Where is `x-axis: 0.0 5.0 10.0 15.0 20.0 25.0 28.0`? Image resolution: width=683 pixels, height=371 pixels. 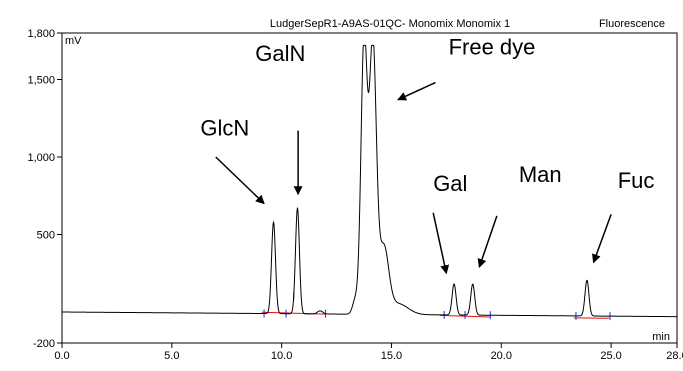
x-axis: 0.0 5.0 10.0 15.0 20.0 25.0 28.0 is located at coordinates (368, 352).